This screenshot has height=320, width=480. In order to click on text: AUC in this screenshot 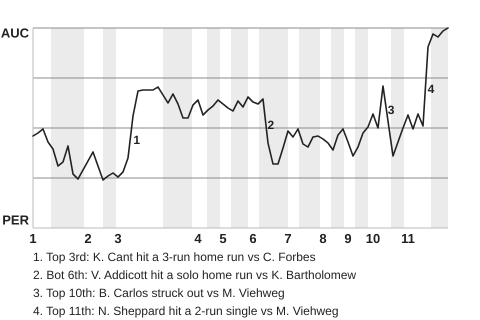, I will do `click(15, 33)`.